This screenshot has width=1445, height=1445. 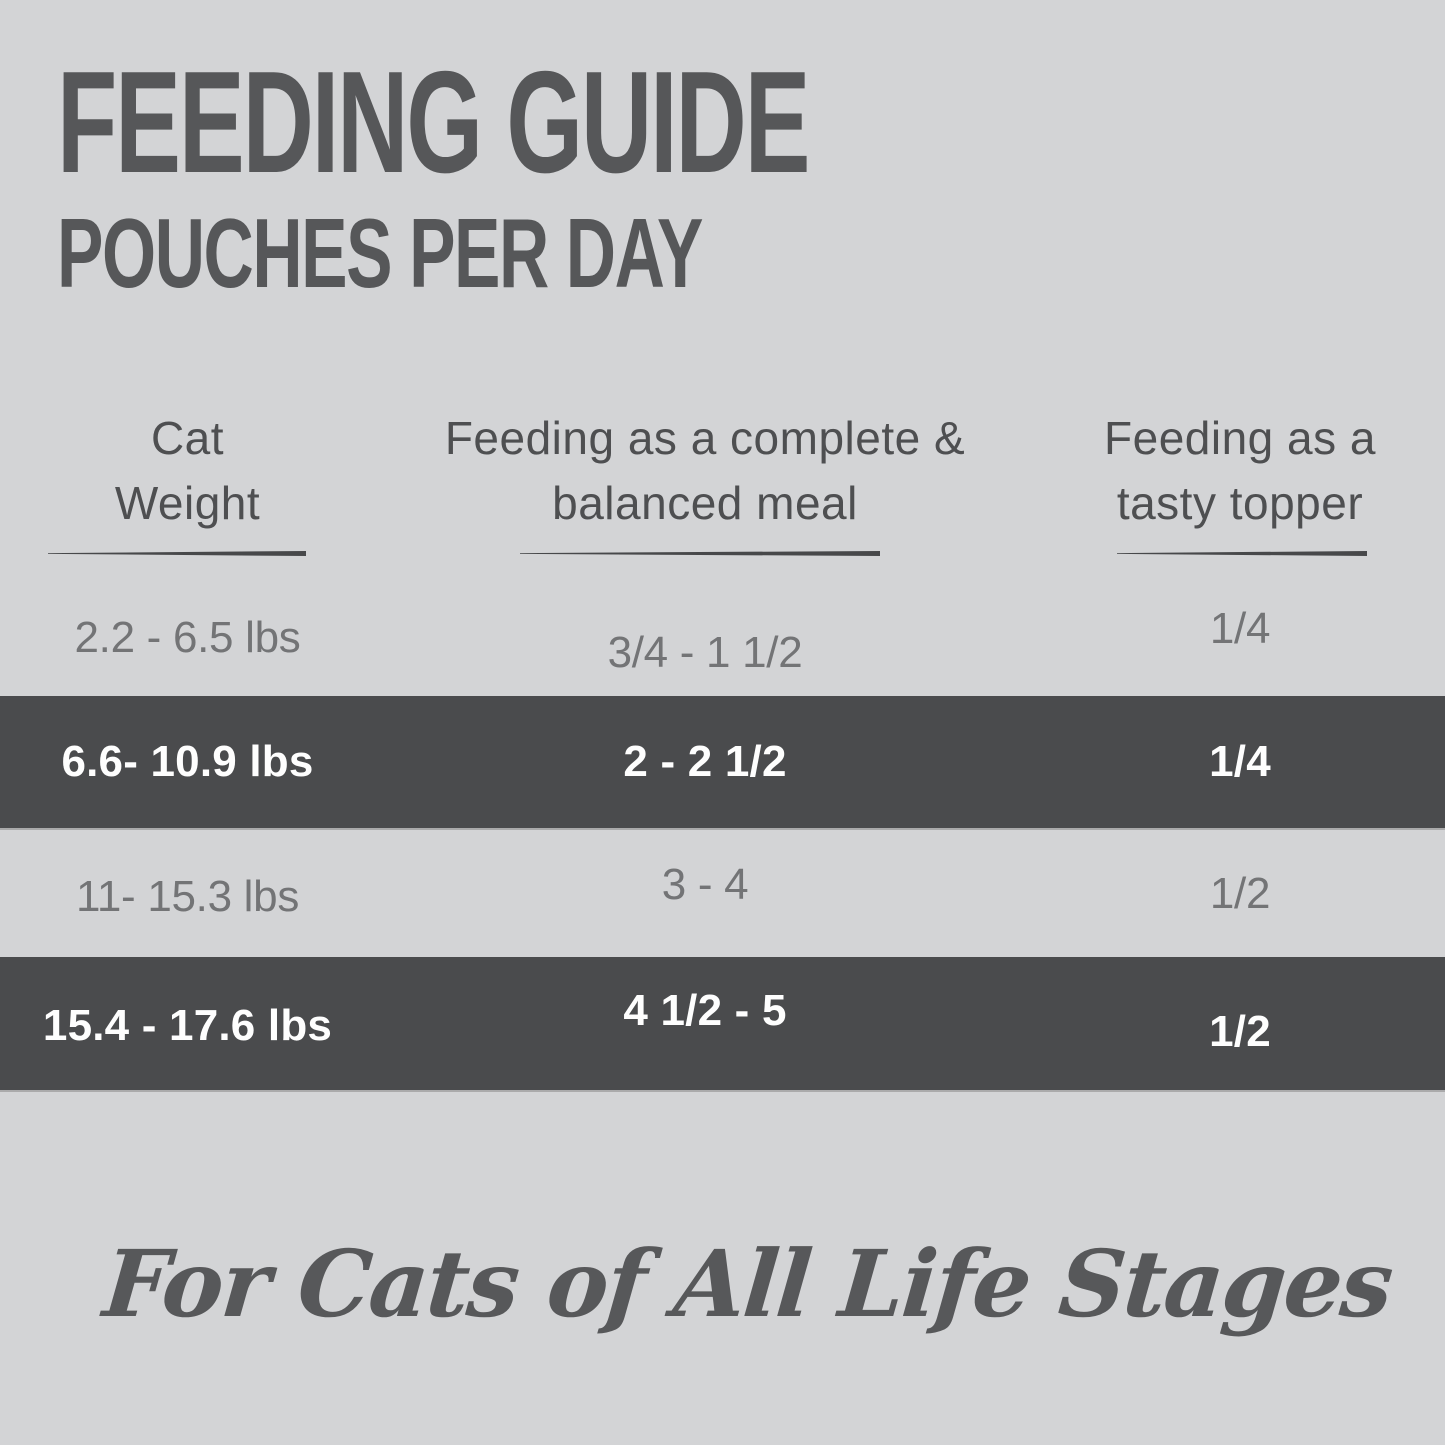 I want to click on table-row: 2.2 - 6.5 lbs 3/4 - 1 1/2 1/4, so click(x=722, y=638).